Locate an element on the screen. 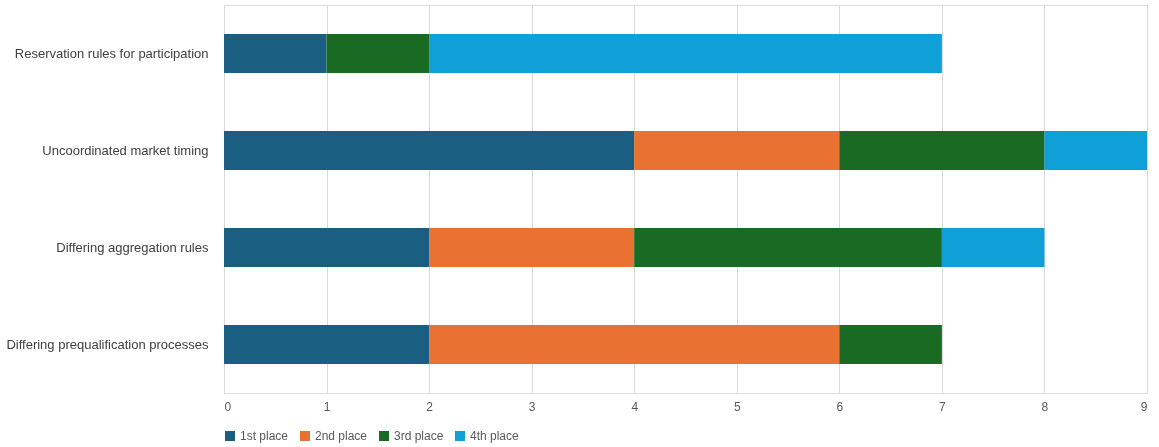 The height and width of the screenshot is (447, 1159). x-tick-label: 0 is located at coordinates (228, 406).